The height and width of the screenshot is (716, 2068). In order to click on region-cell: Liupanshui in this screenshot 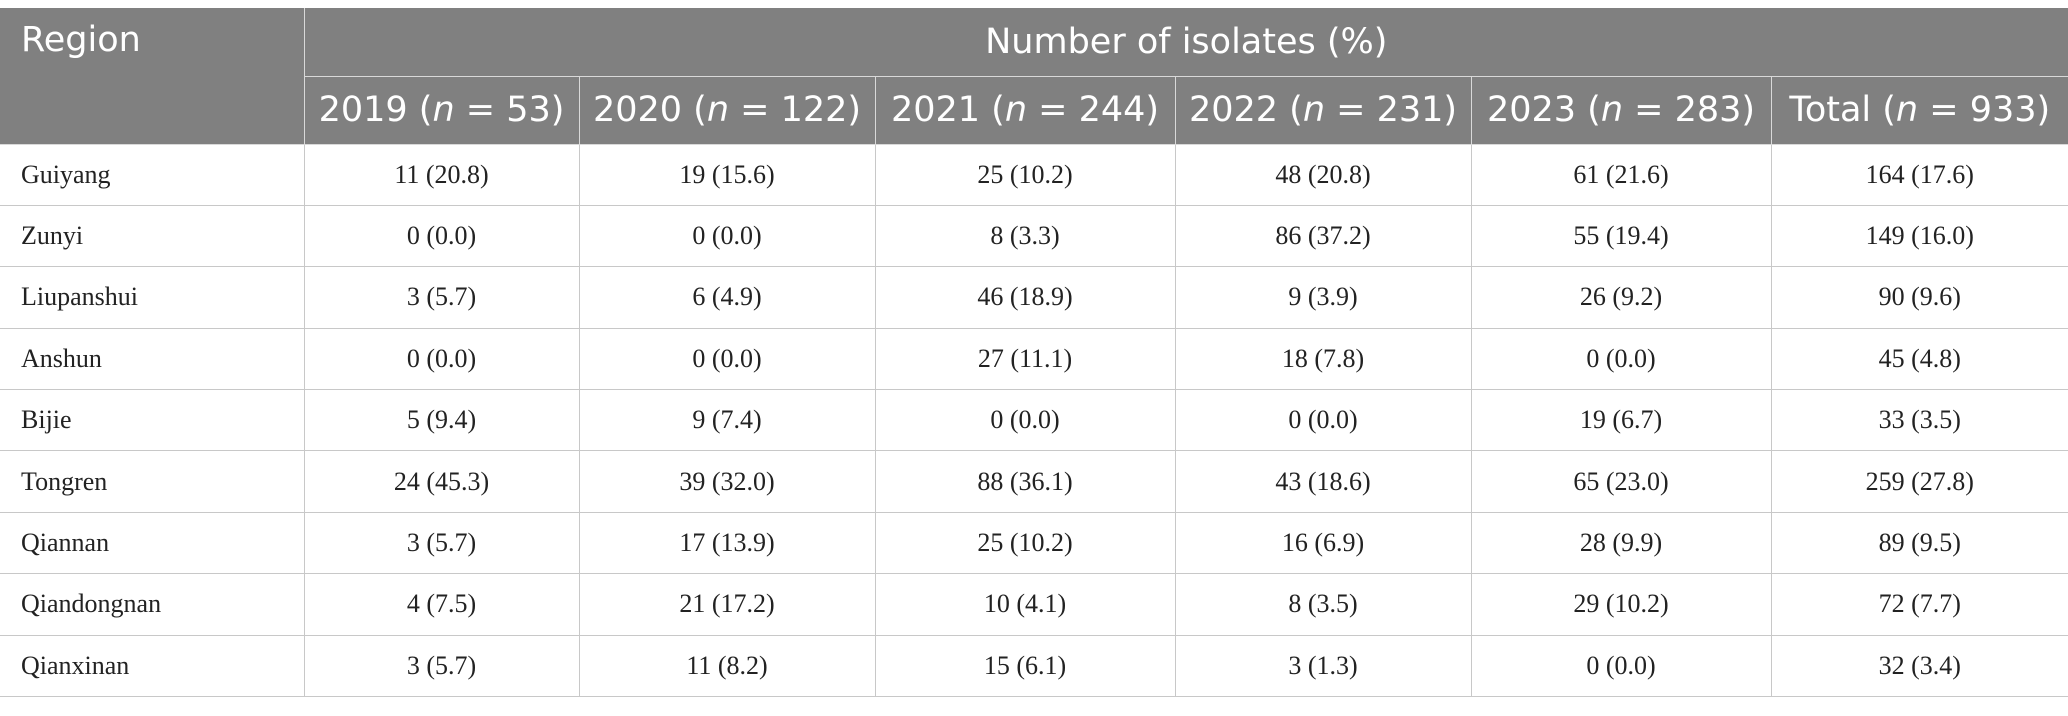, I will do `click(152, 297)`.